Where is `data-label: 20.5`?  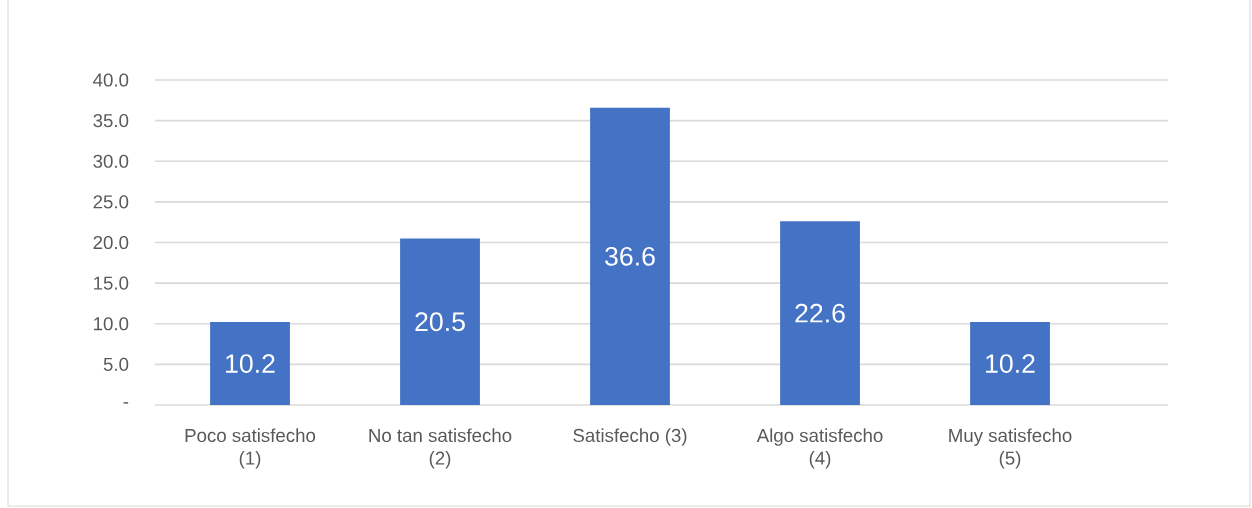 data-label: 20.5 is located at coordinates (440, 322).